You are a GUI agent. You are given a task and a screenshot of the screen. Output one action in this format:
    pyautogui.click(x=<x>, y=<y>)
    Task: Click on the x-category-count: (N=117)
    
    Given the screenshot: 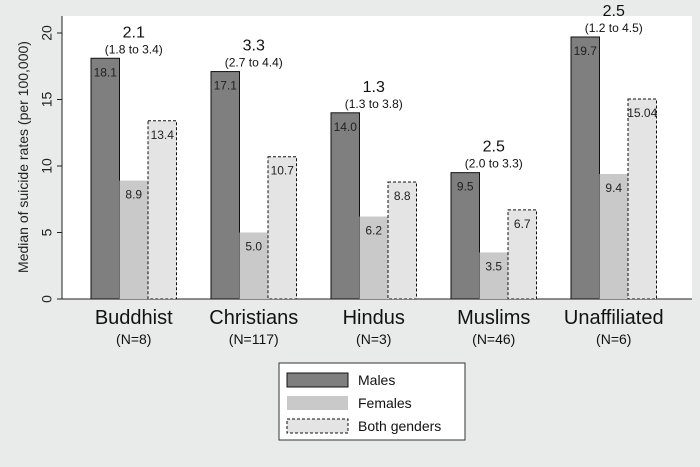 What is the action you would take?
    pyautogui.click(x=254, y=339)
    